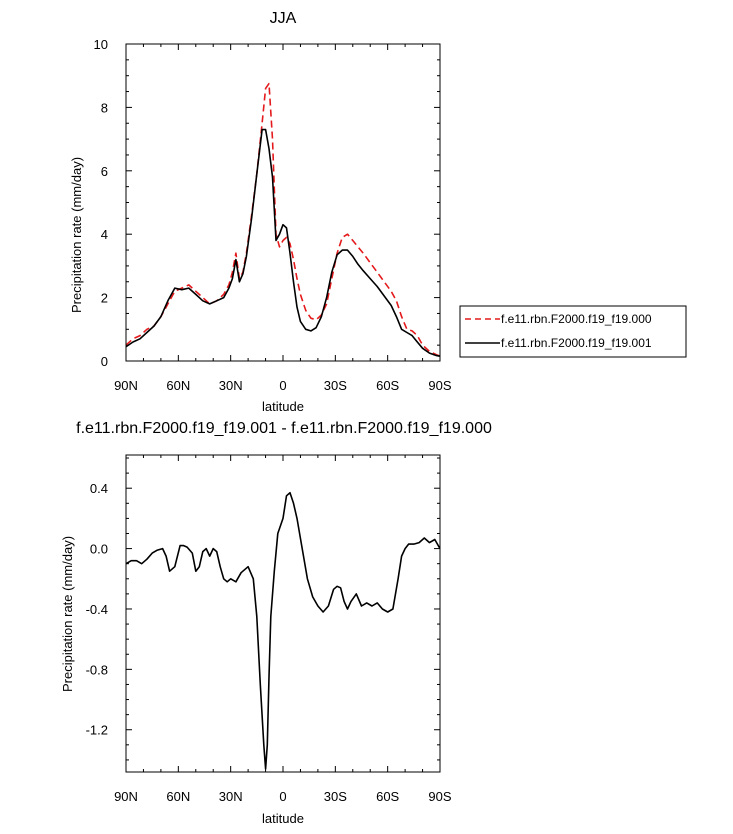  What do you see at coordinates (104, 171) in the screenshot?
I see `y-tick-label: 6` at bounding box center [104, 171].